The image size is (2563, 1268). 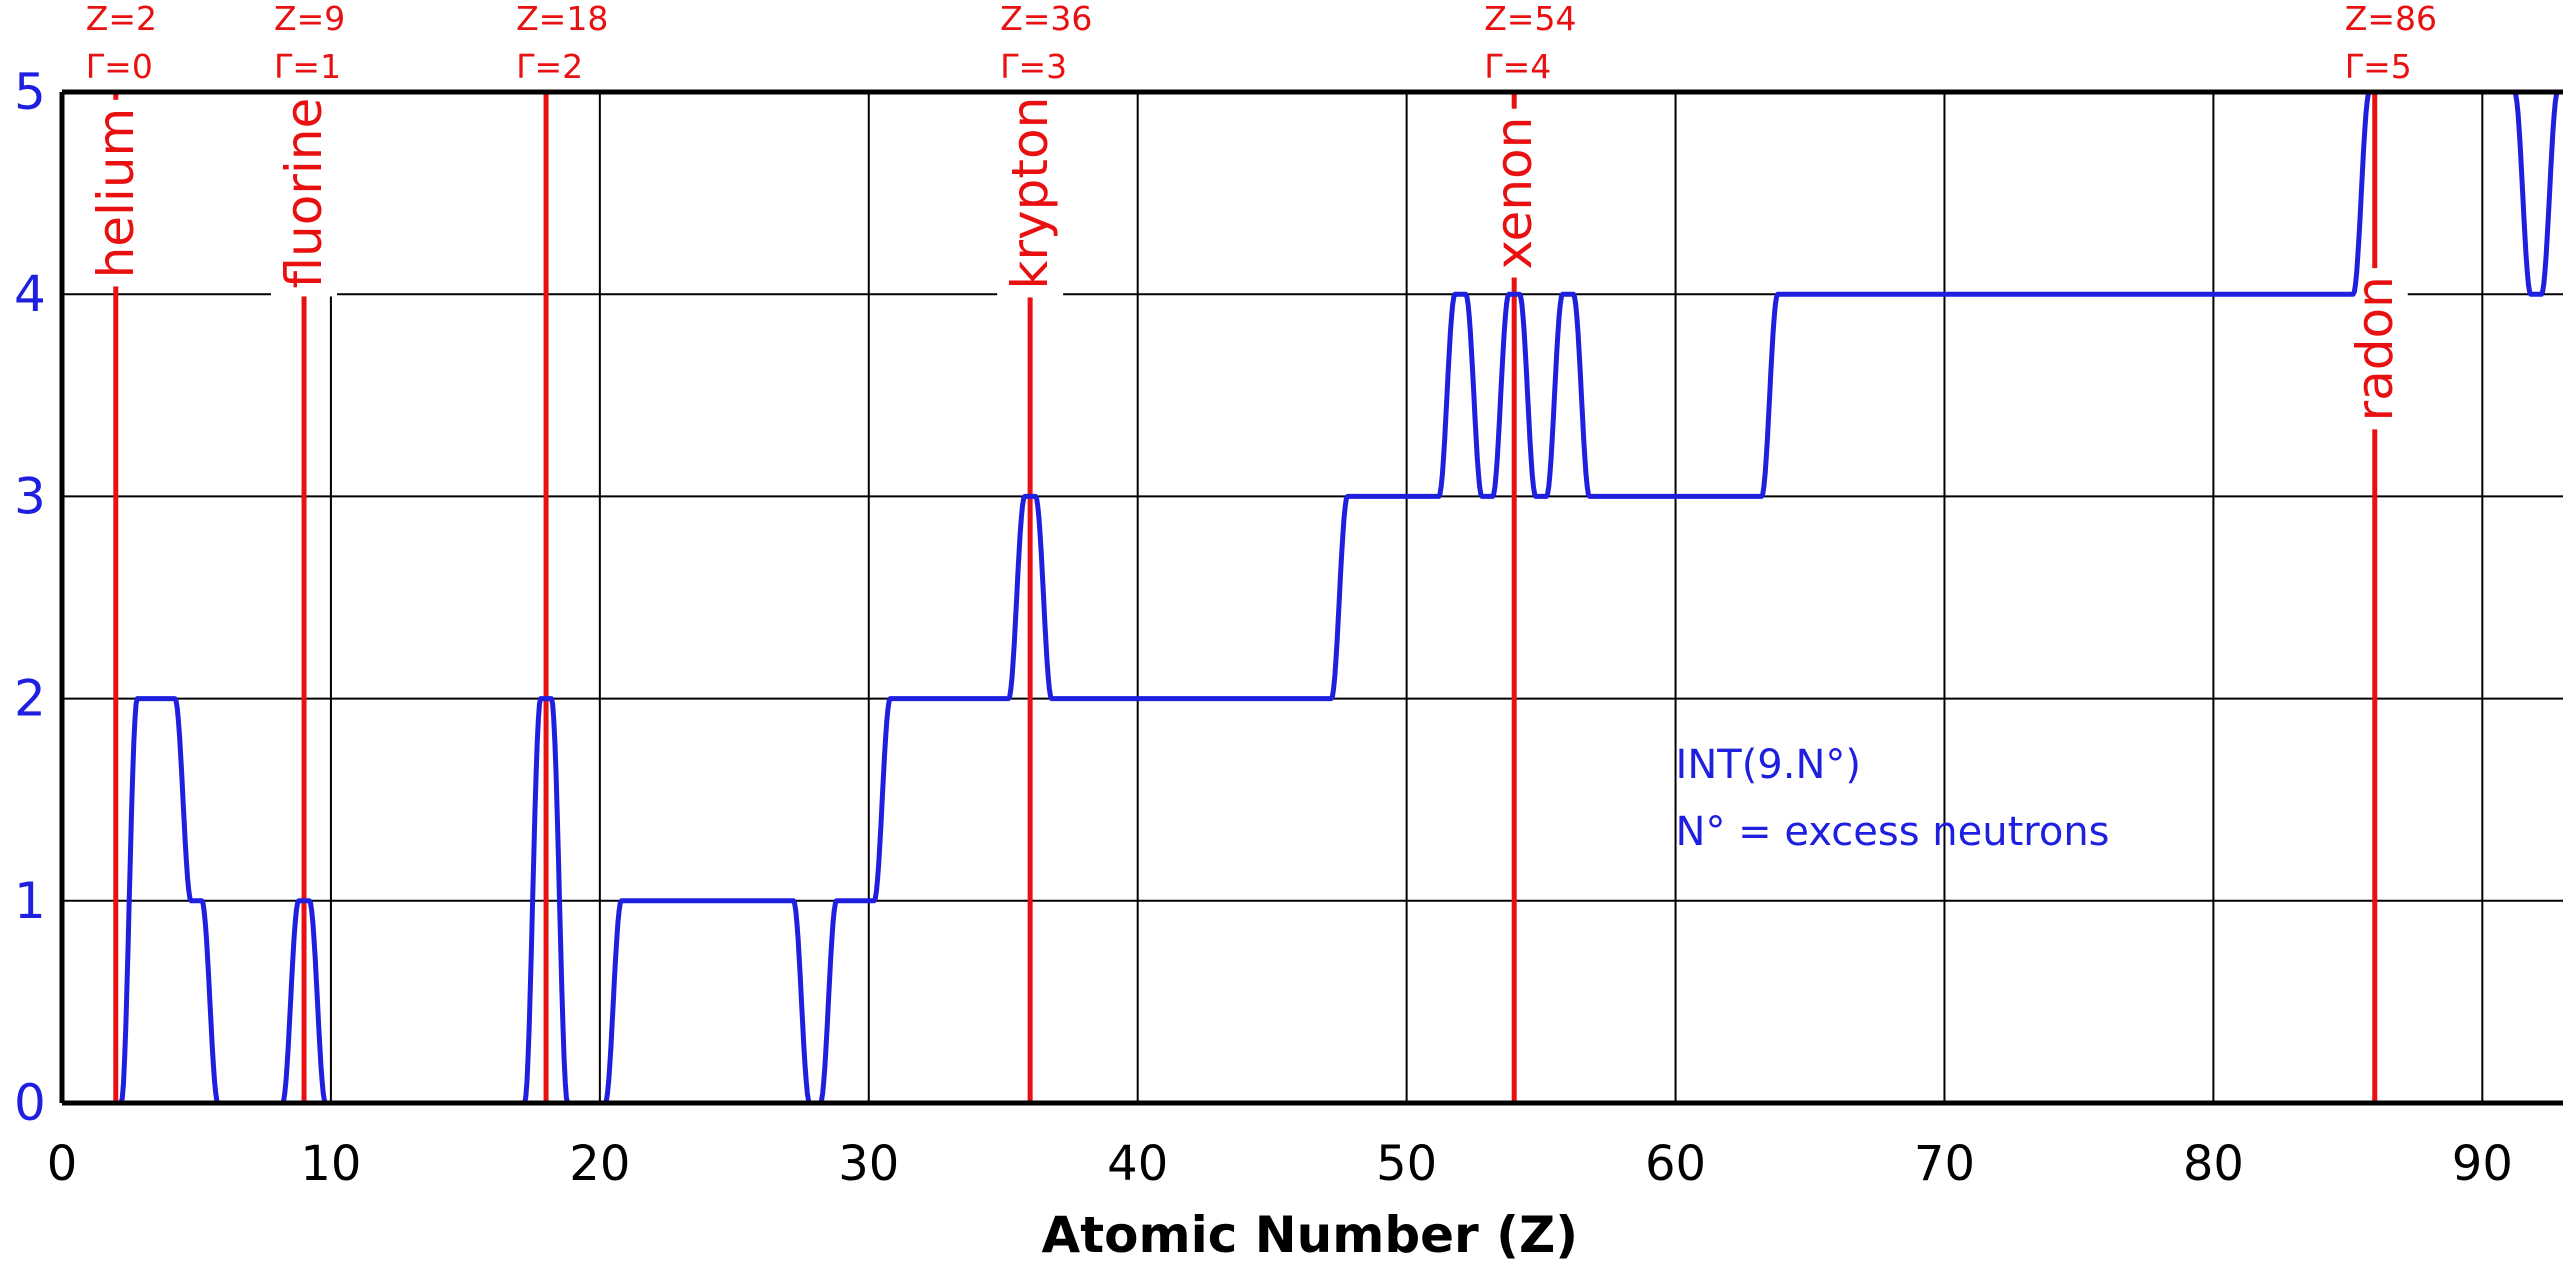 What do you see at coordinates (2391, 19) in the screenshot?
I see `marker-z-label: Z=86` at bounding box center [2391, 19].